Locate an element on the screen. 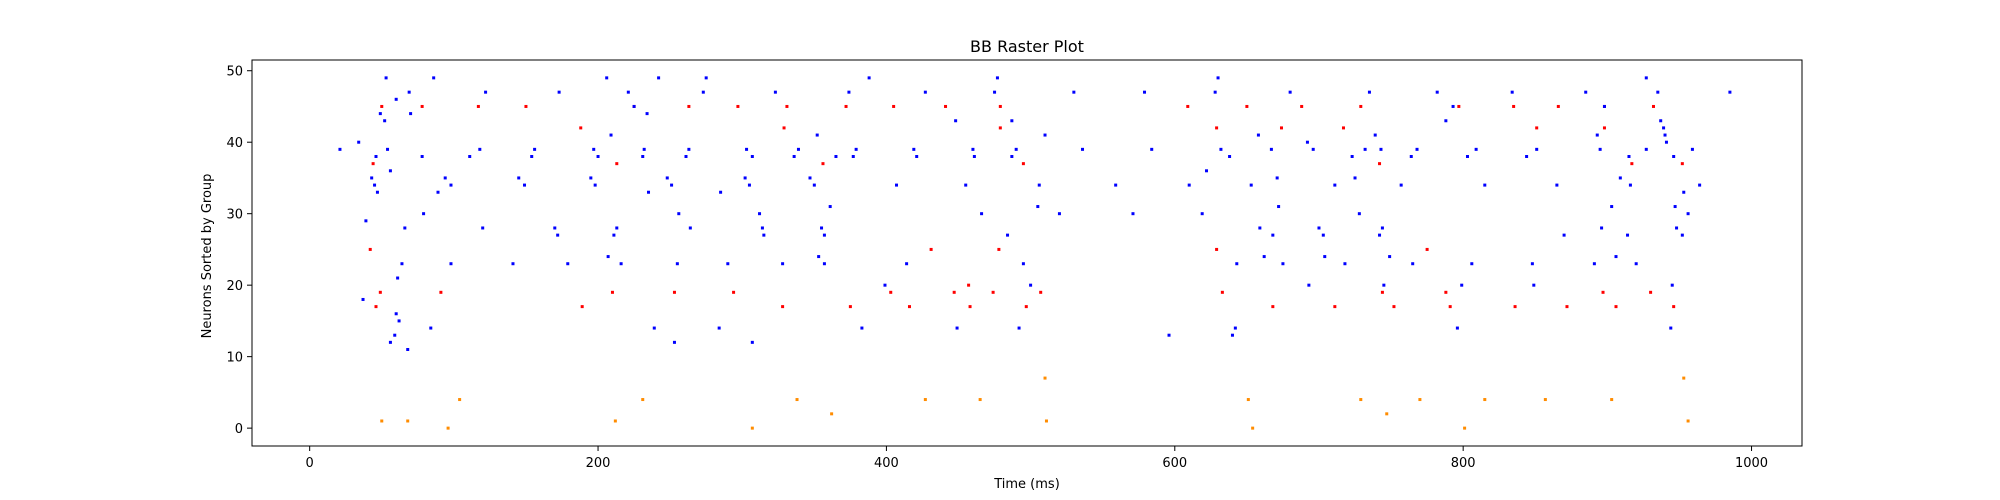  y-tick-label: 40 is located at coordinates (234, 143).